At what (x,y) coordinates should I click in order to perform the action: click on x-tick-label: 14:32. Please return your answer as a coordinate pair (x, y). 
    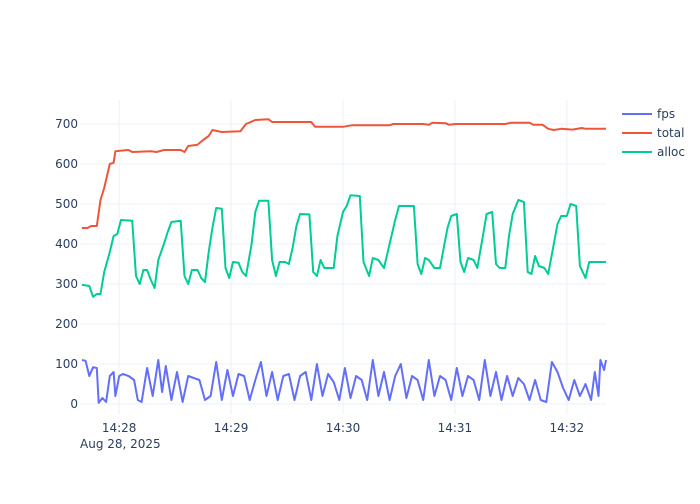
    Looking at the image, I should click on (567, 428).